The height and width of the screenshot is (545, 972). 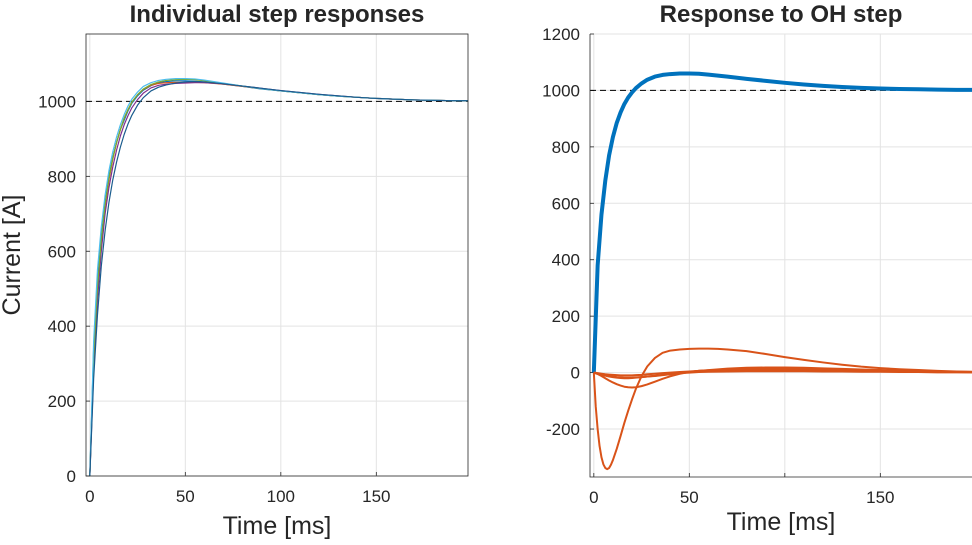 What do you see at coordinates (62, 176) in the screenshot?
I see `left-y-tick-label: 800` at bounding box center [62, 176].